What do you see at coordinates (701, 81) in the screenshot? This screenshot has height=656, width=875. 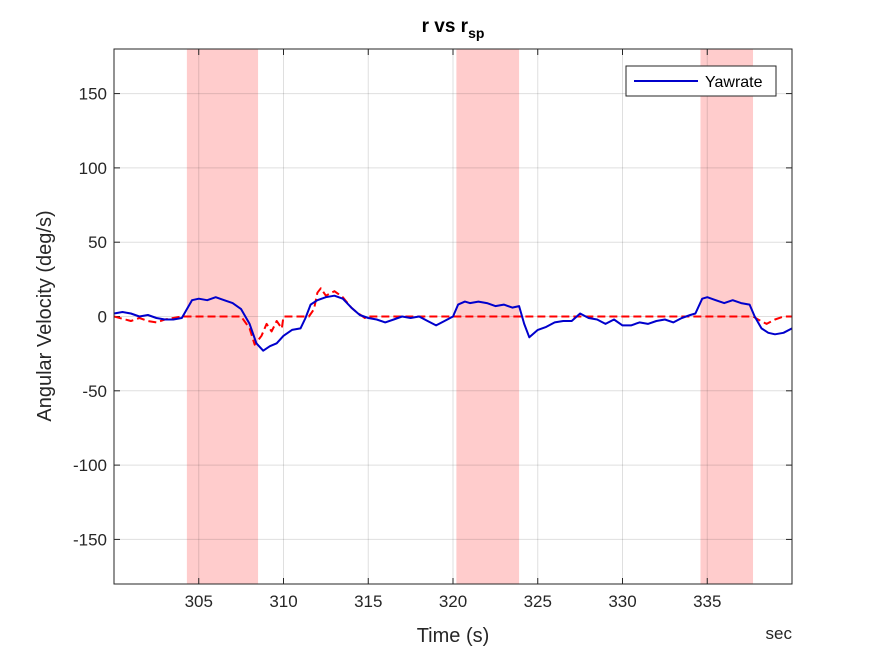 I see `legend: Yawrate` at bounding box center [701, 81].